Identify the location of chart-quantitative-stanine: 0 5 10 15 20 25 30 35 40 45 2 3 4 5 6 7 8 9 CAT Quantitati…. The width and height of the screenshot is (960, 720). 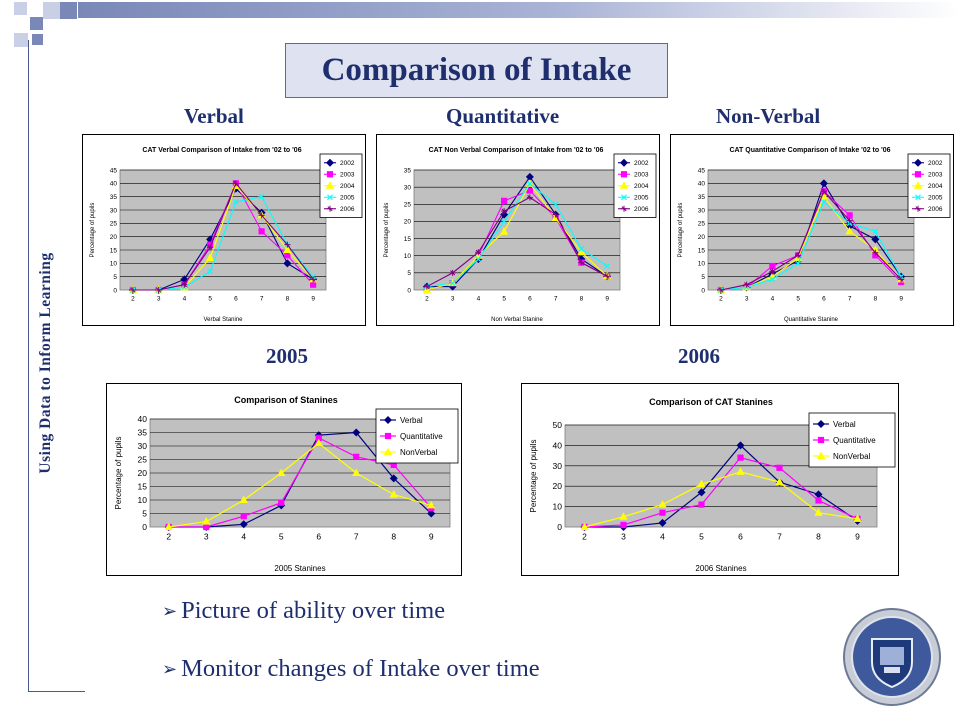
(812, 230).